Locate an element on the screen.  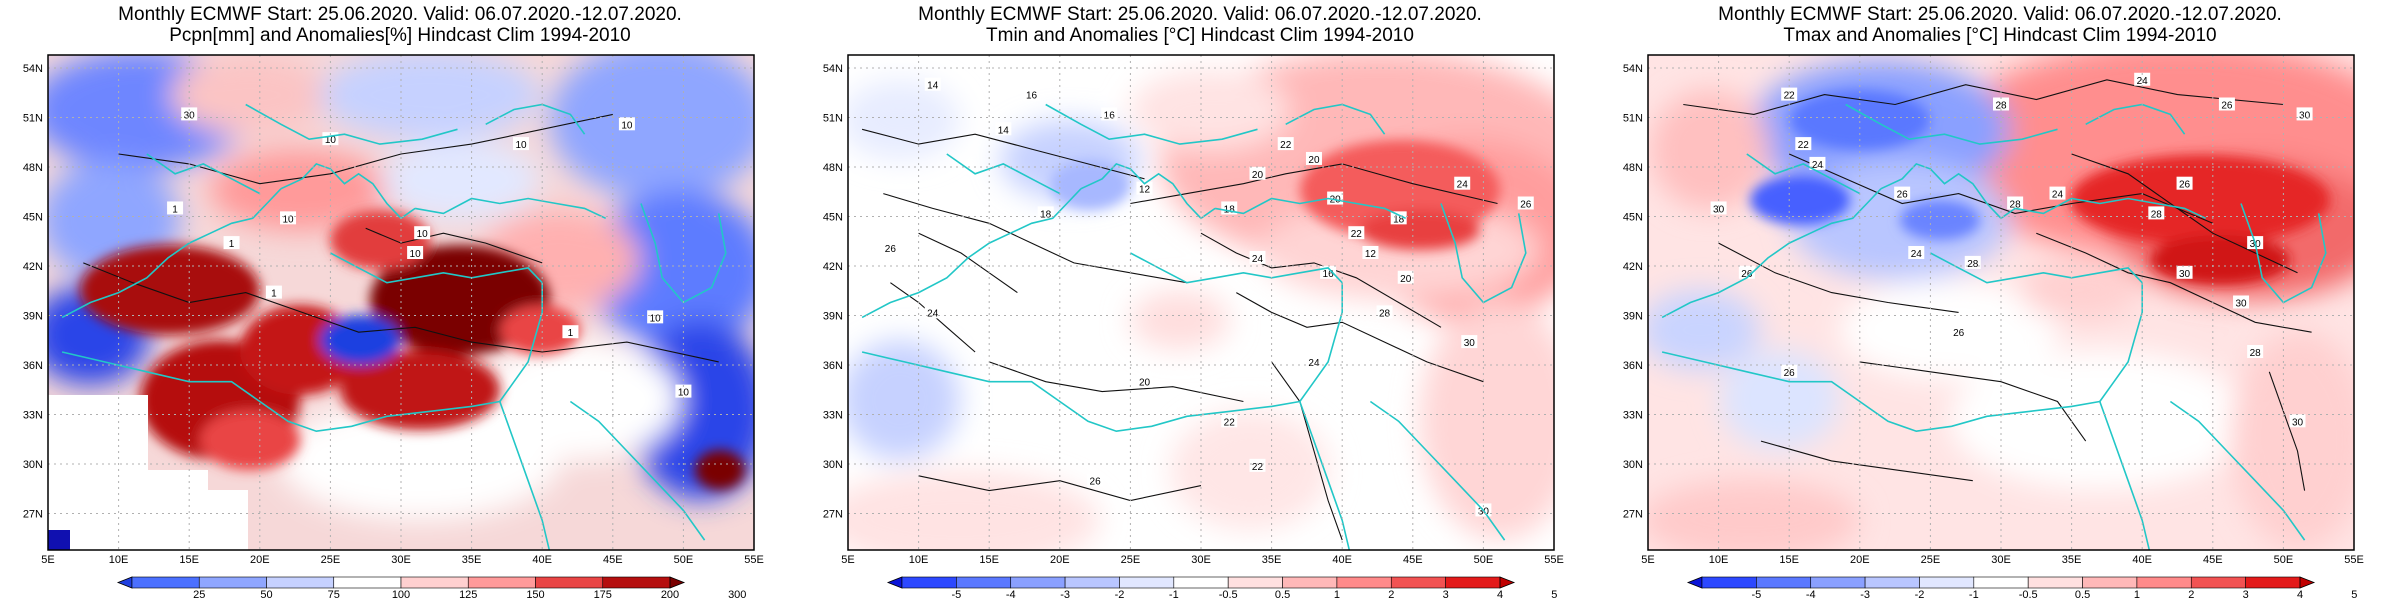
colorbar-precipitation: 25 50 75 100 125 150 175 200 300 is located at coordinates (431, 588).